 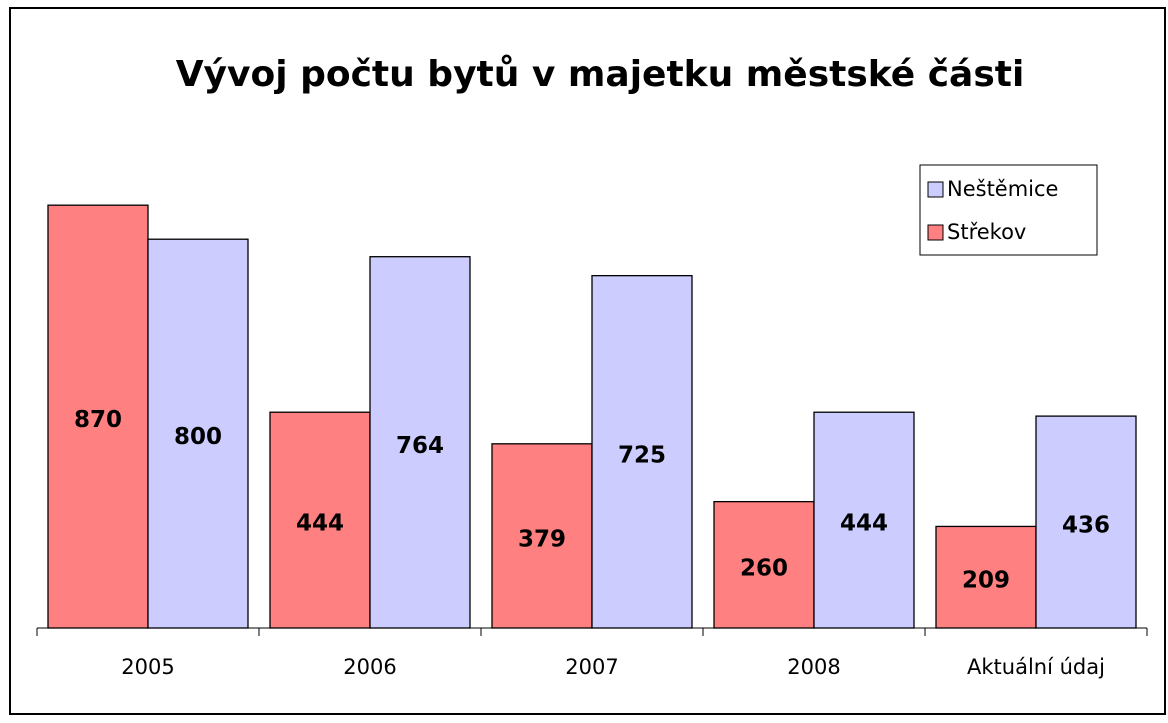 I want to click on legend-box, so click(x=1008, y=210).